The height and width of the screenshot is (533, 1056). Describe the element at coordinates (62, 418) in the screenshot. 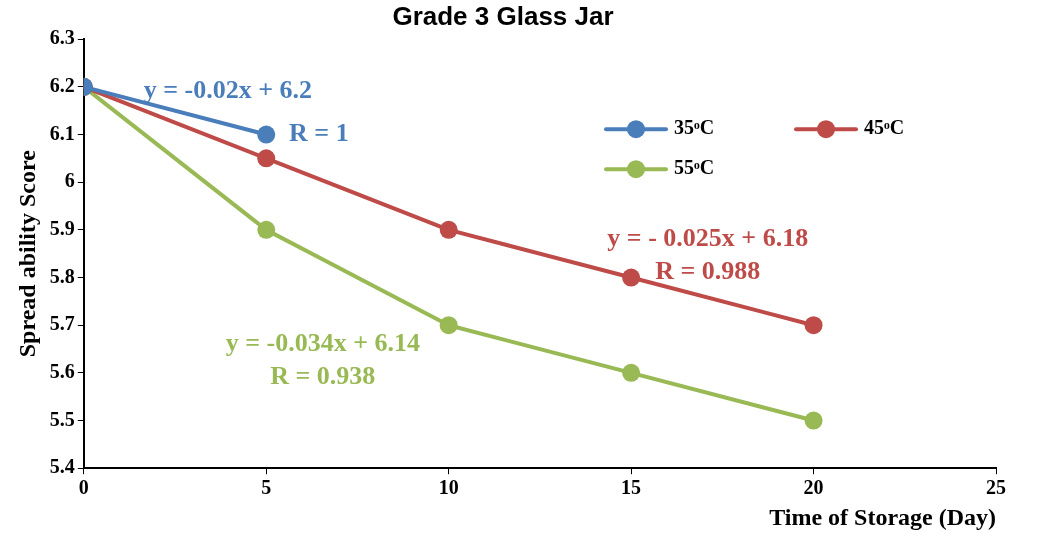

I see `y-tick-label: 5.5` at that location.